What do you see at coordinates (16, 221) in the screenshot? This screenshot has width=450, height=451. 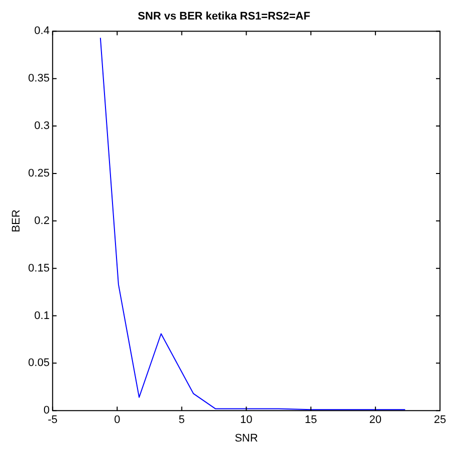 I see `y-axis-title: BER` at bounding box center [16, 221].